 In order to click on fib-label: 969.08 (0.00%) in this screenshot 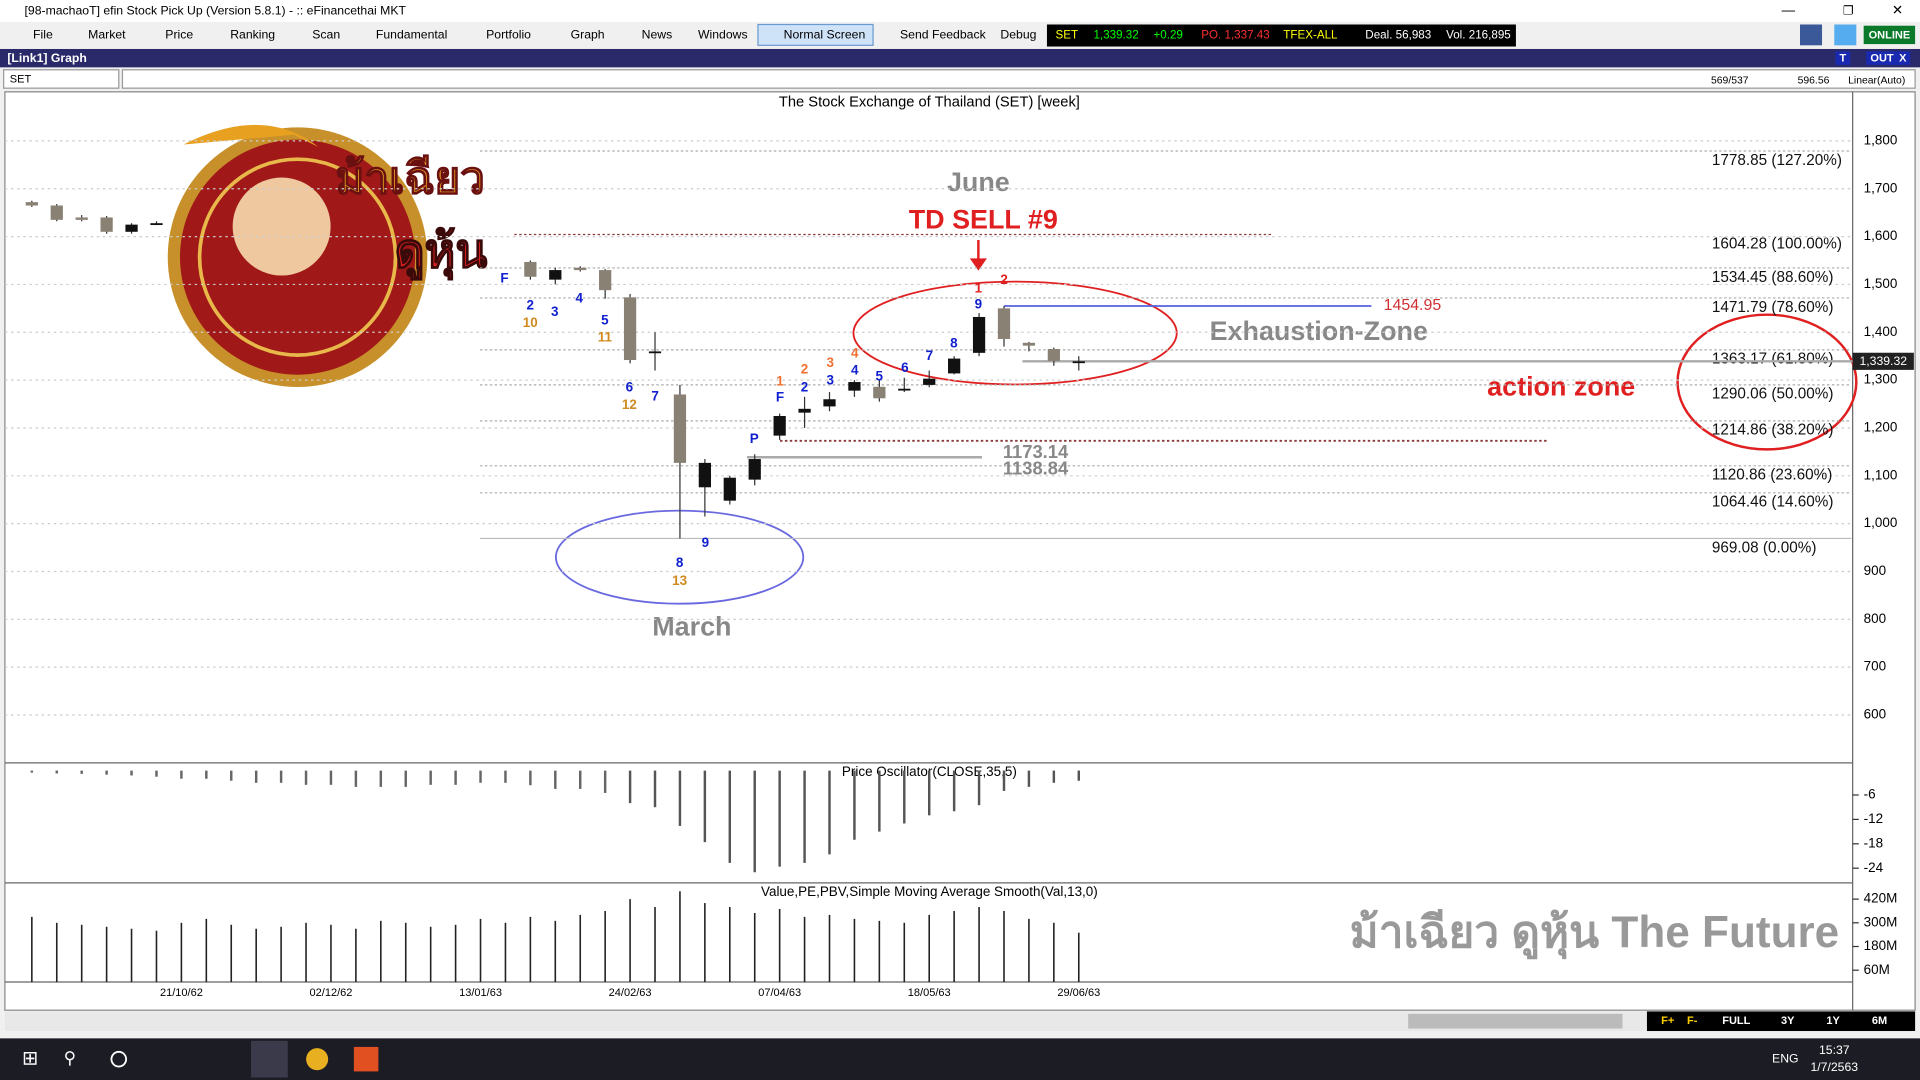, I will do `click(1764, 547)`.